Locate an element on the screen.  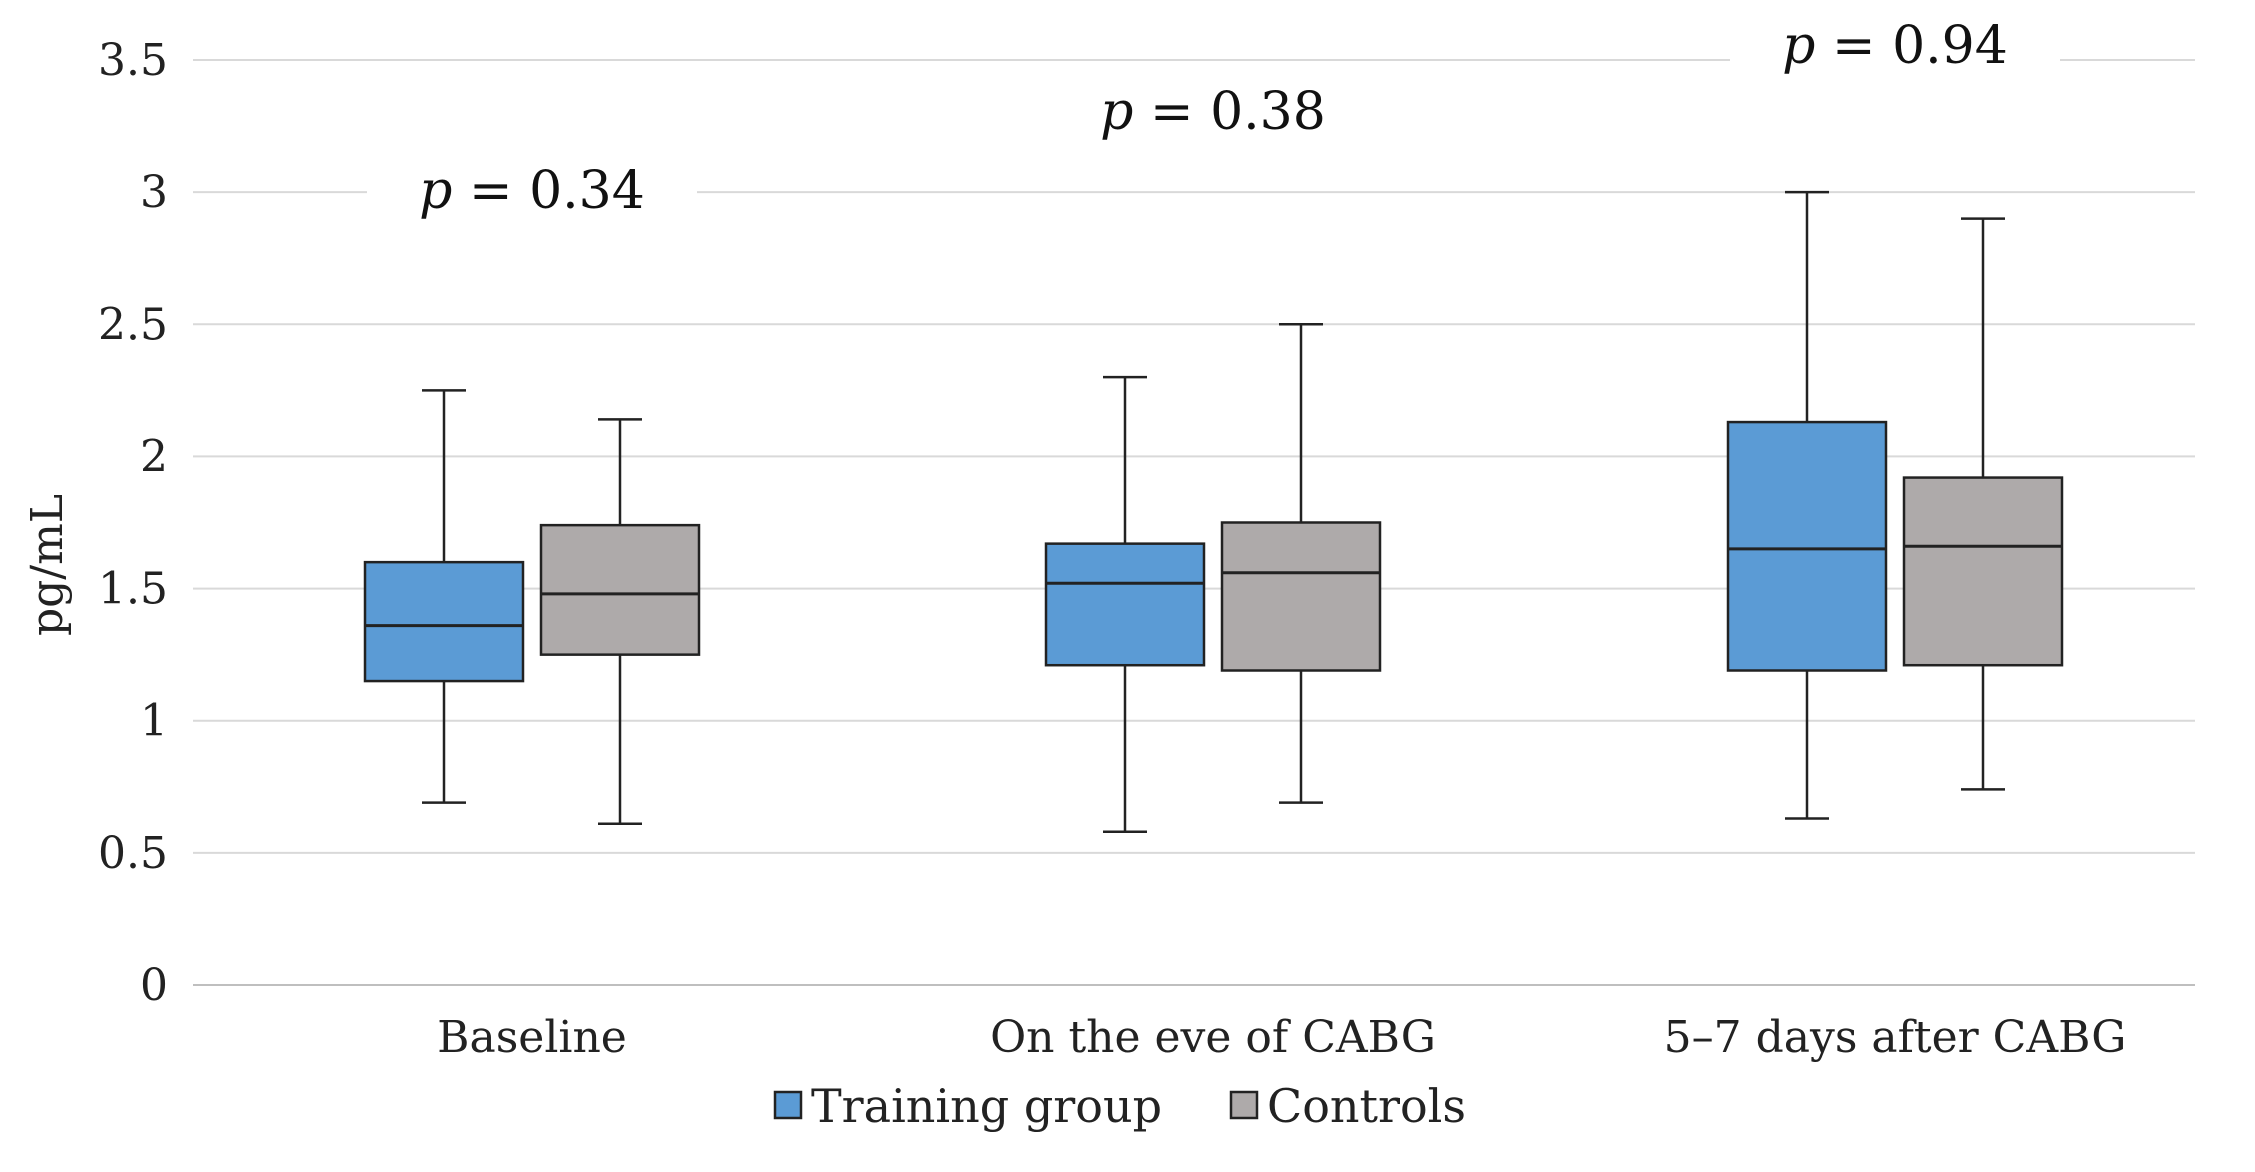
p-value-label: p = 0.38 is located at coordinates (1213, 112).